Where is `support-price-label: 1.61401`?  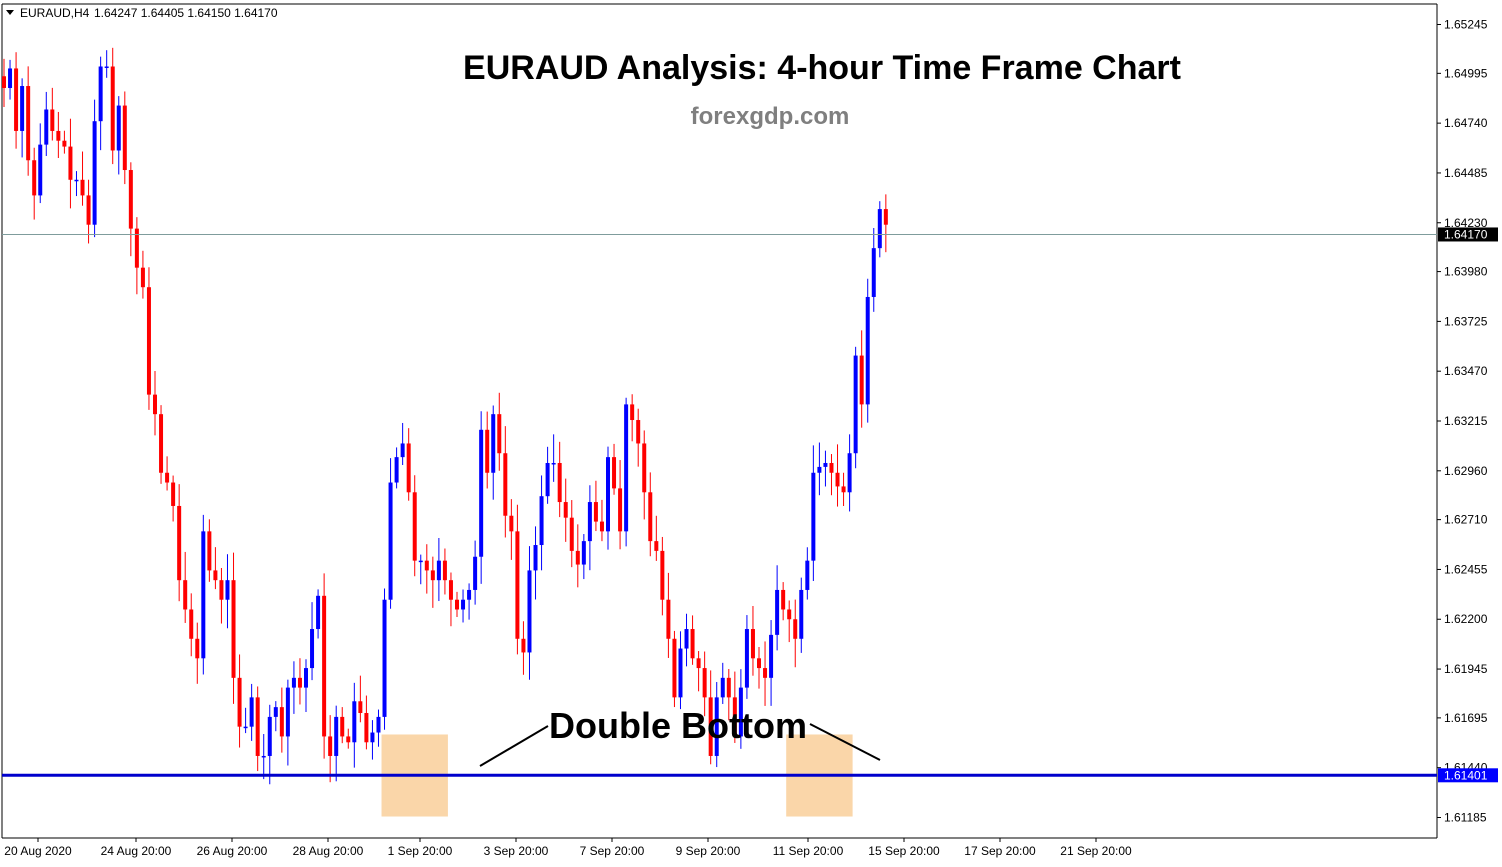
support-price-label: 1.61401 is located at coordinates (1466, 775).